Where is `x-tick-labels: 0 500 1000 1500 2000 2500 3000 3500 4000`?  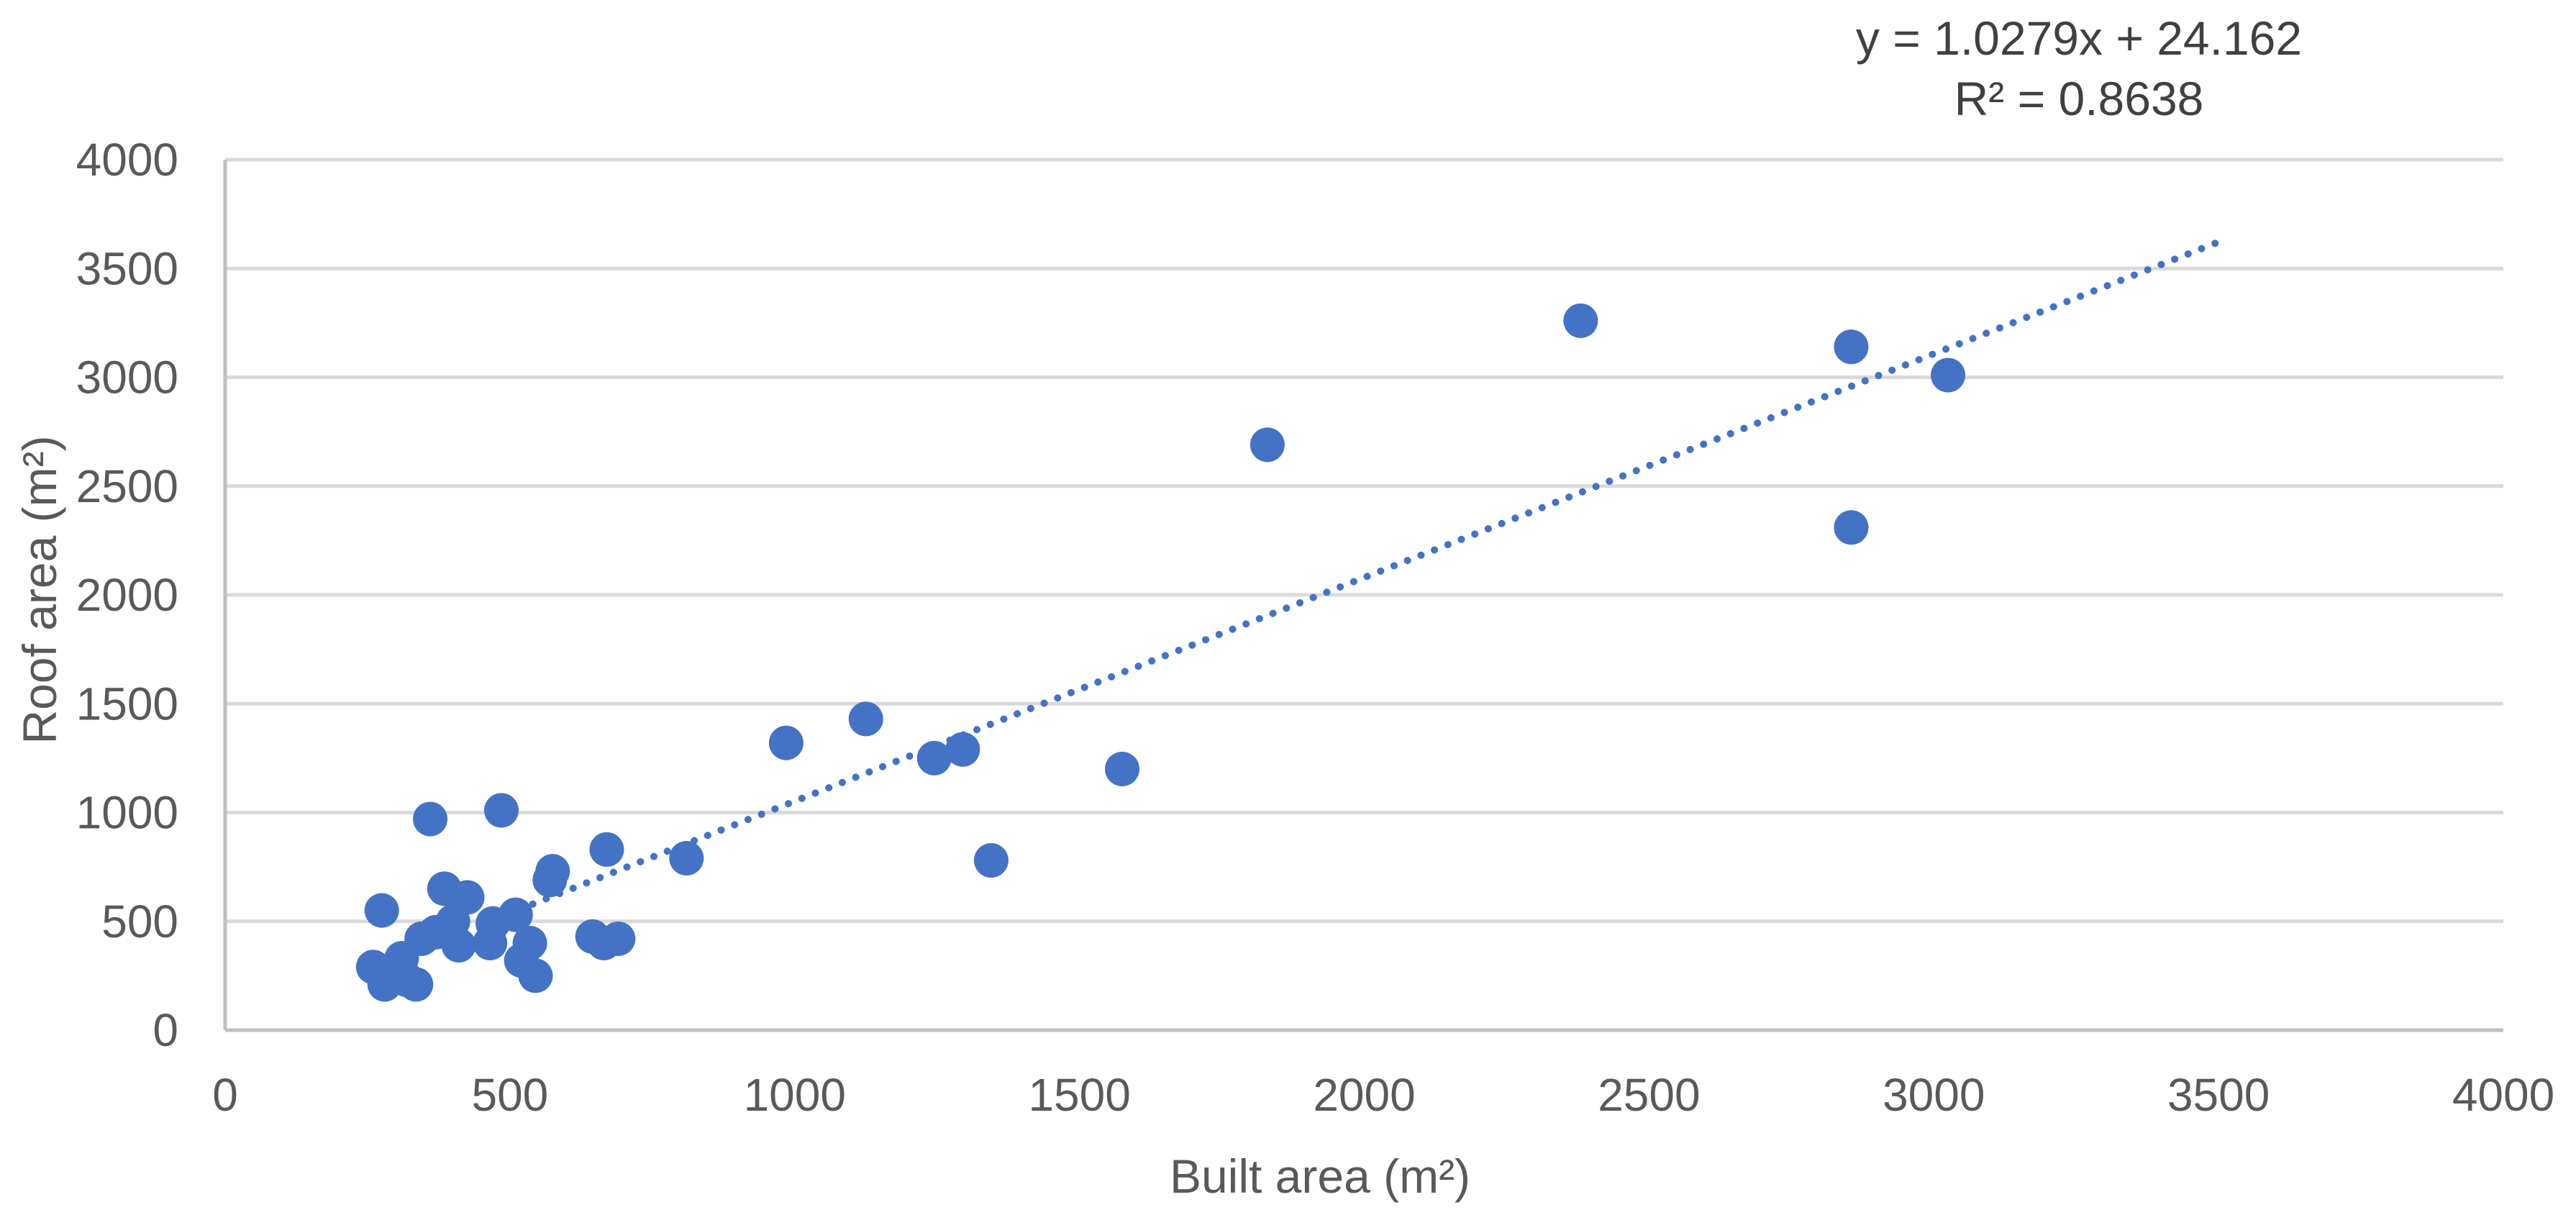
x-tick-labels: 0 500 1000 1500 2000 2500 3000 3500 4000 is located at coordinates (1383, 1095).